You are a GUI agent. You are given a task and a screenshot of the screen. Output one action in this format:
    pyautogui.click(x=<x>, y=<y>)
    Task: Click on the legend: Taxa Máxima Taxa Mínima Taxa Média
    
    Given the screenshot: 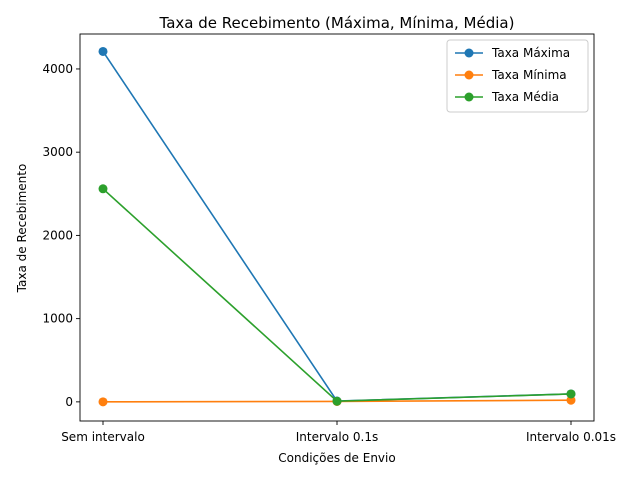 What is the action you would take?
    pyautogui.click(x=517, y=76)
    